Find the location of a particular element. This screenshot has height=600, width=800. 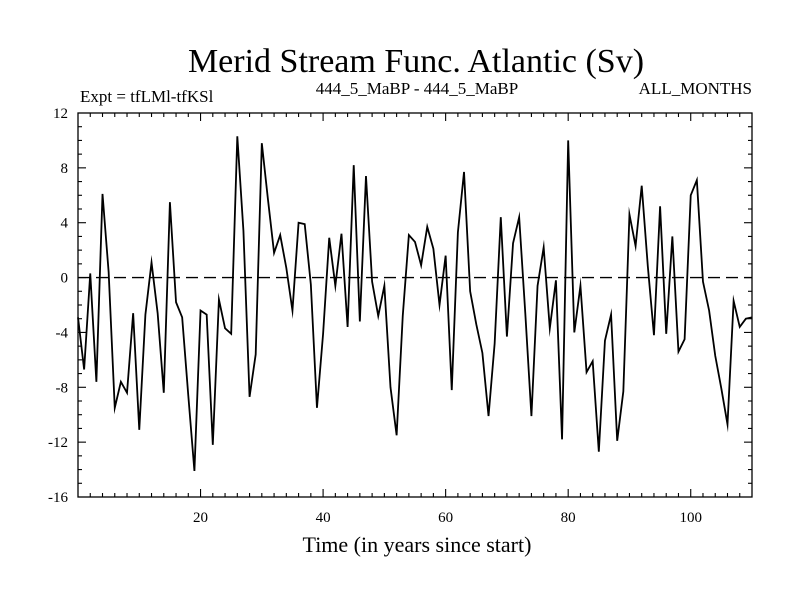

y-tick-label: 0 is located at coordinates (65, 279).